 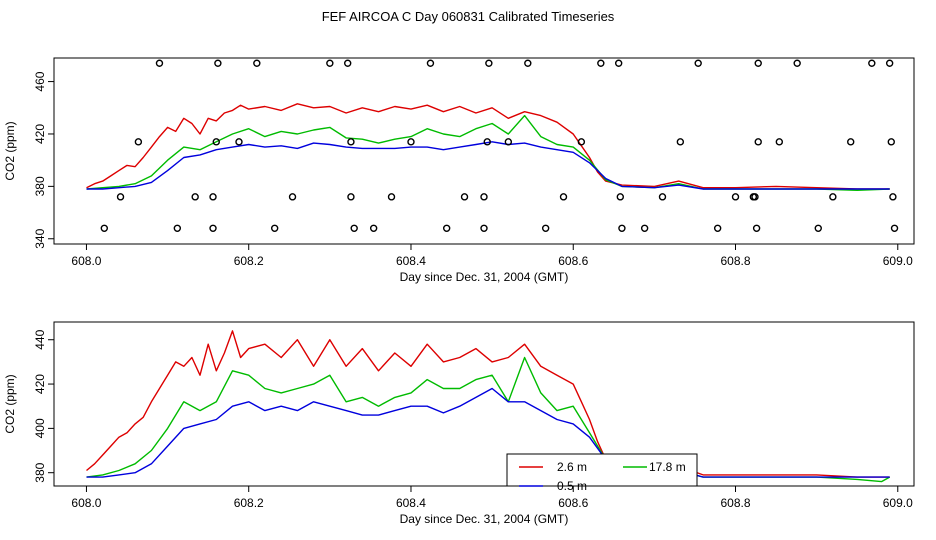 I want to click on legend-box, so click(x=602, y=470).